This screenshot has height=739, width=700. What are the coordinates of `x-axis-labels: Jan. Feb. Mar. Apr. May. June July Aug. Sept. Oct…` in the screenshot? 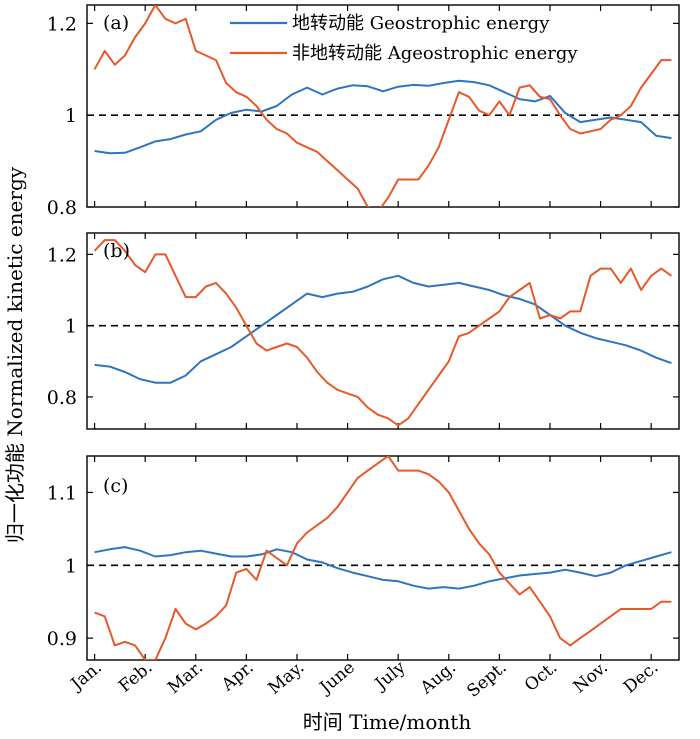 It's located at (364, 679).